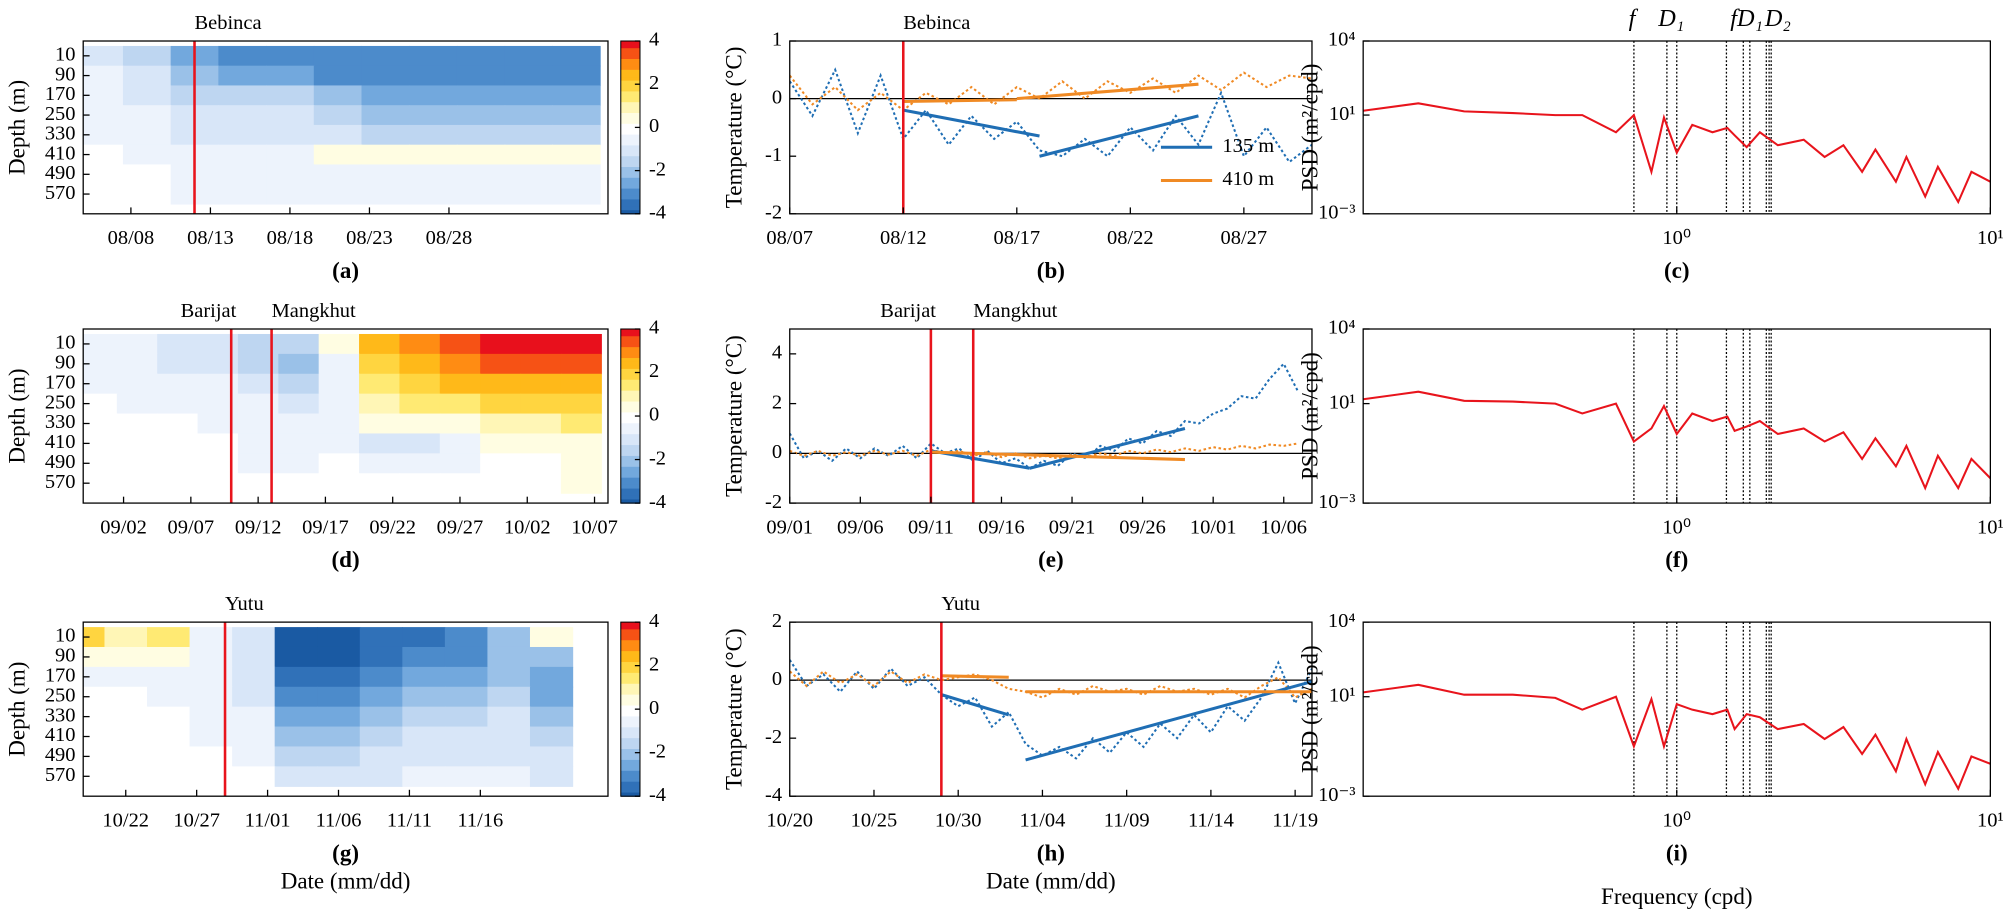 The height and width of the screenshot is (914, 2007). Describe the element at coordinates (1342, 695) in the screenshot. I see `y-tick-label: 10¹` at that location.